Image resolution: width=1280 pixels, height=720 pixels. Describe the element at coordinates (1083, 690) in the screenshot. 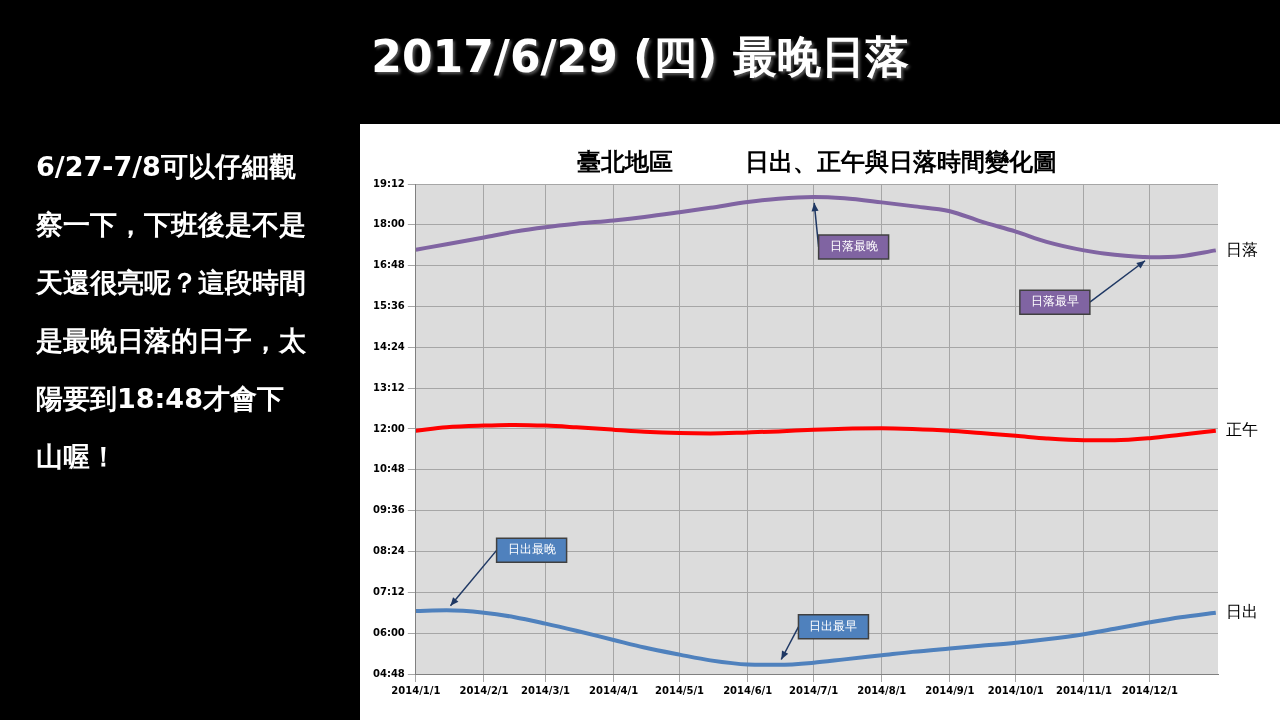

I see `x-tick-label: 2014/11/1` at that location.